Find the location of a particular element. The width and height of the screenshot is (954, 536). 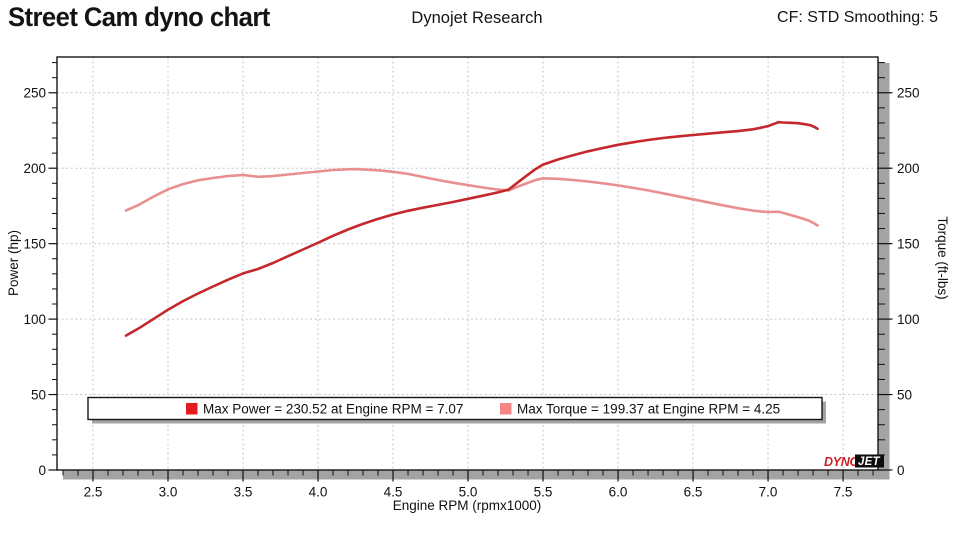

dynojet-logo-jet: JET is located at coordinates (869, 462).